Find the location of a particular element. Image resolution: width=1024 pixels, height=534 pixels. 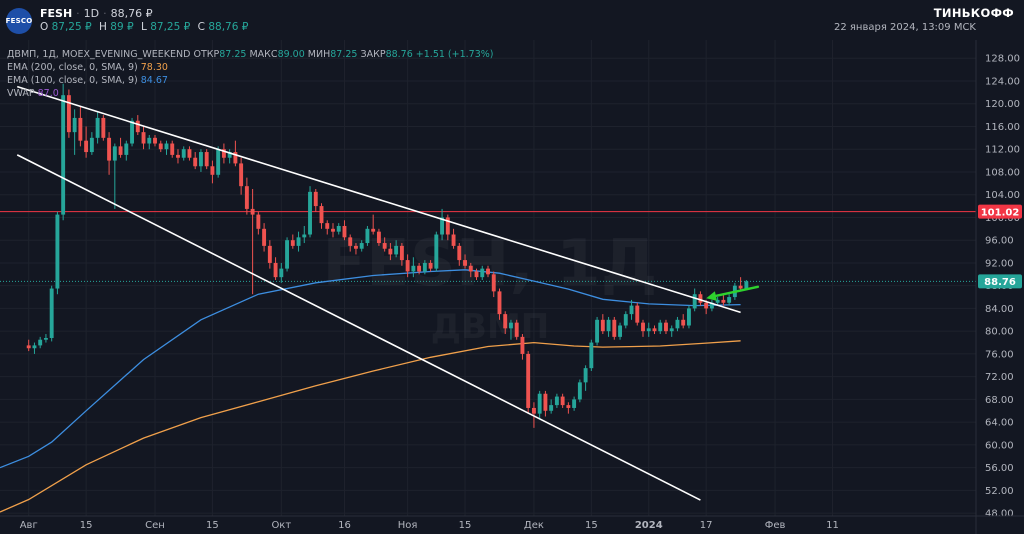

interval: 1D is located at coordinates (91, 13).